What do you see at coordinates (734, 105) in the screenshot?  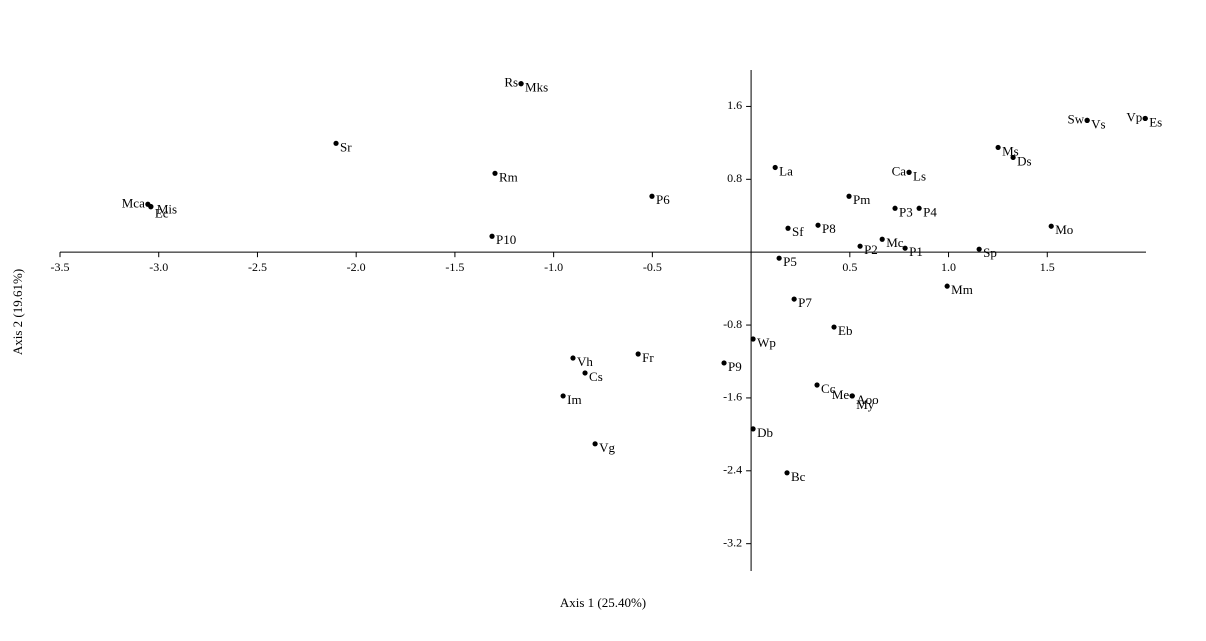 I see `y-tick-label: 1.6` at bounding box center [734, 105].